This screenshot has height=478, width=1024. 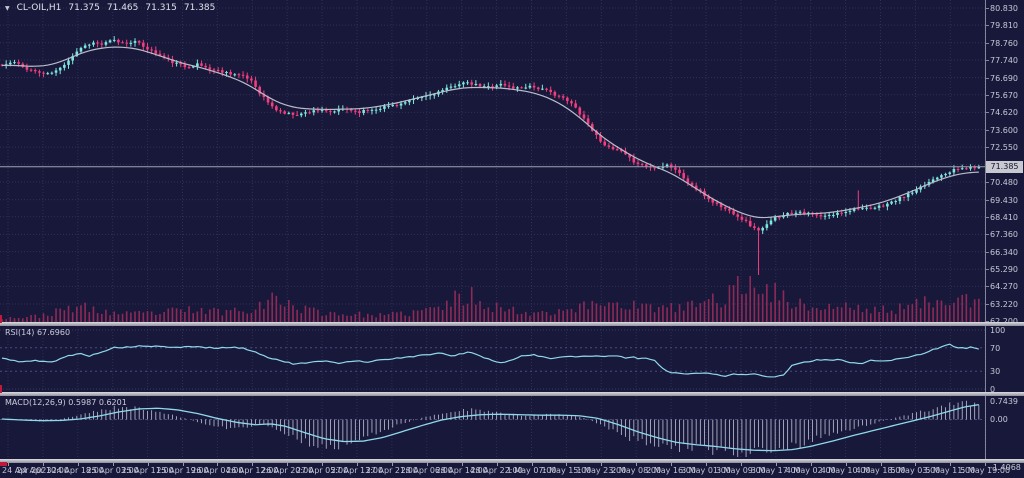 I want to click on symbol-name: CL-OIL,H1, so click(x=39, y=8).